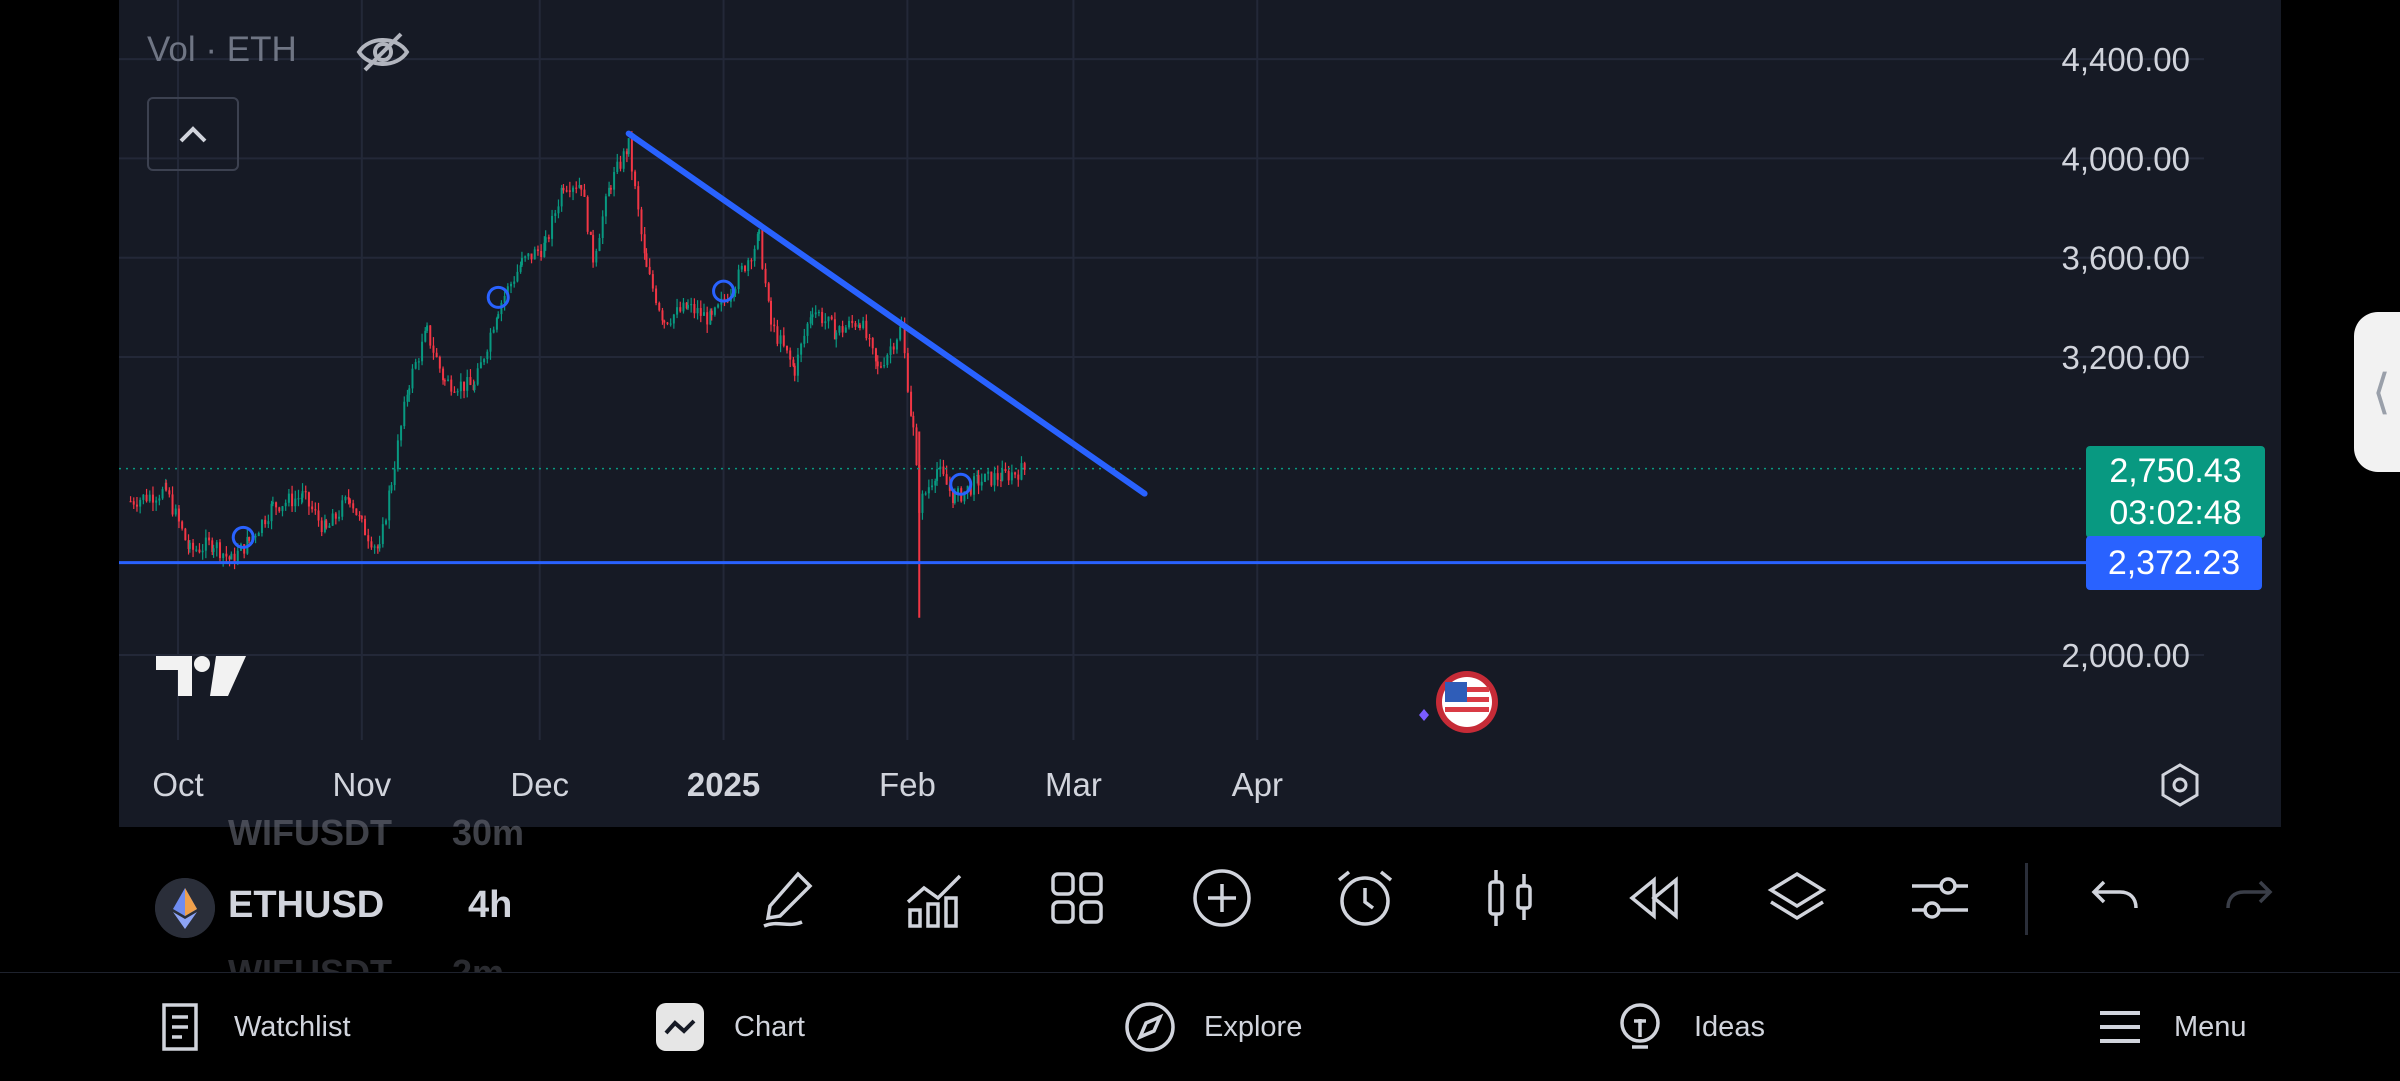 The width and height of the screenshot is (2400, 1081). What do you see at coordinates (2377, 392) in the screenshot?
I see `side-panel-handle: ⟨` at bounding box center [2377, 392].